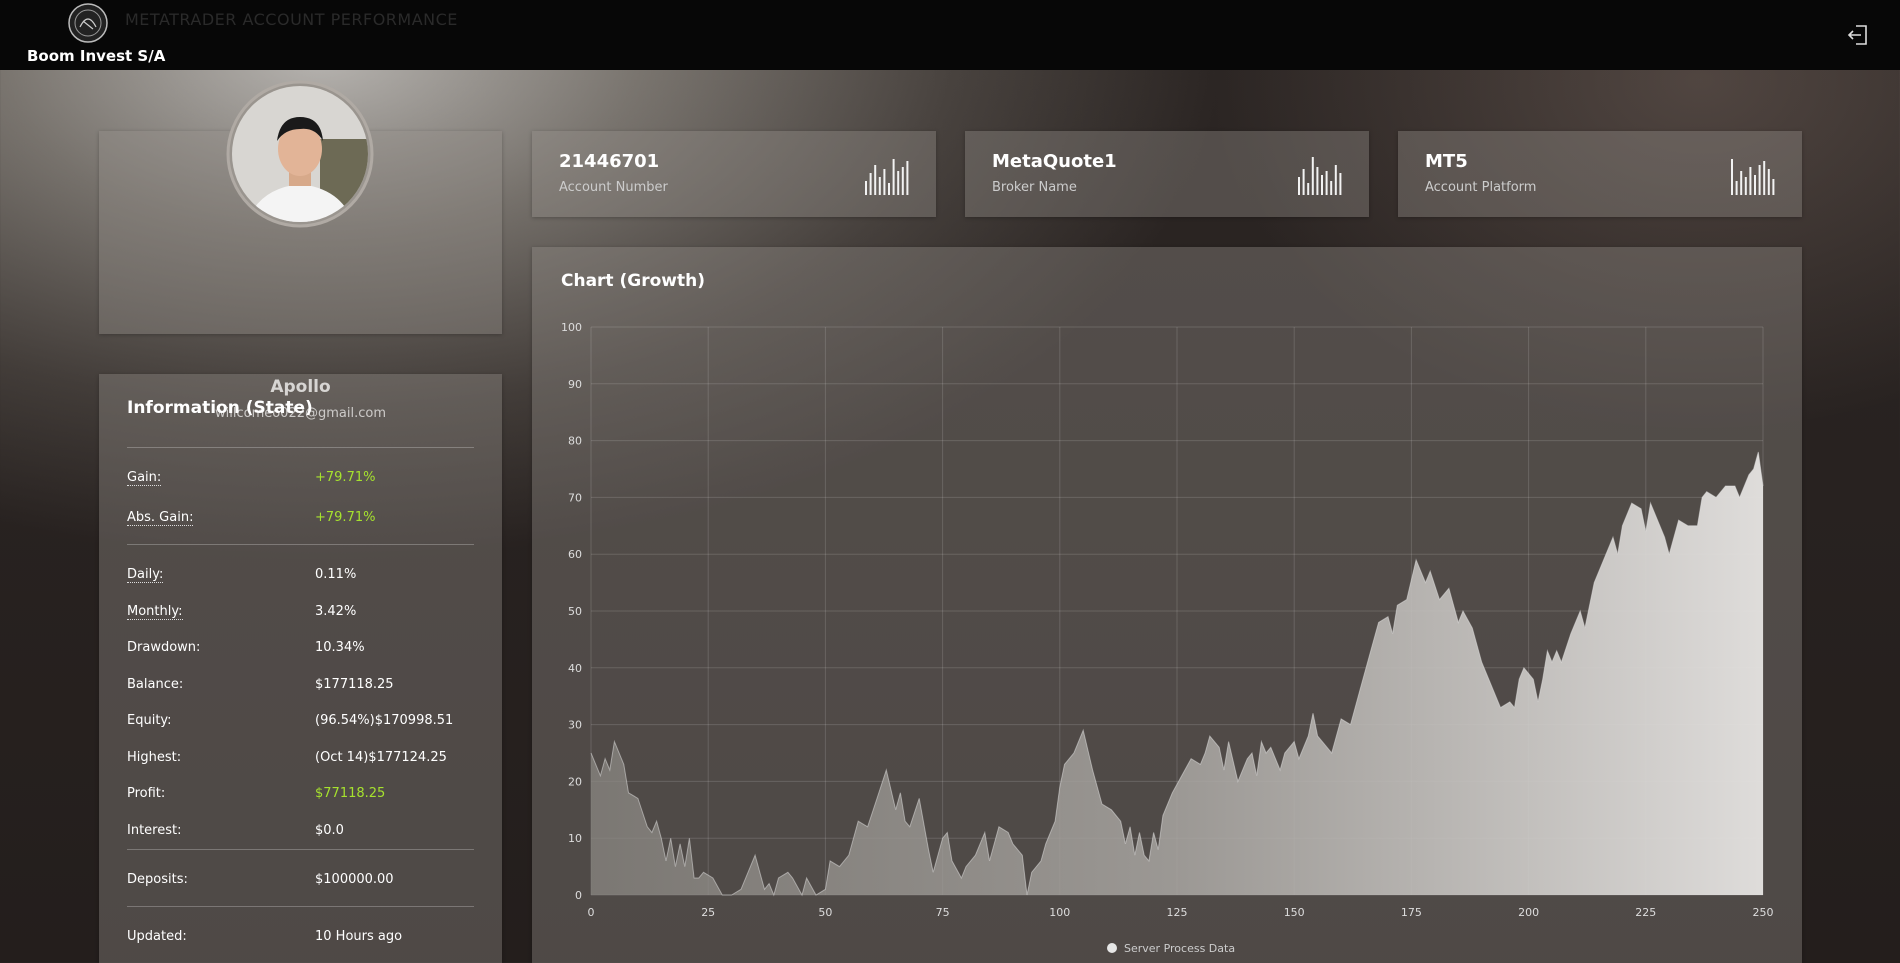 This screenshot has height=963, width=1900. Describe the element at coordinates (609, 161) in the screenshot. I see `card-value: 21446701` at that location.